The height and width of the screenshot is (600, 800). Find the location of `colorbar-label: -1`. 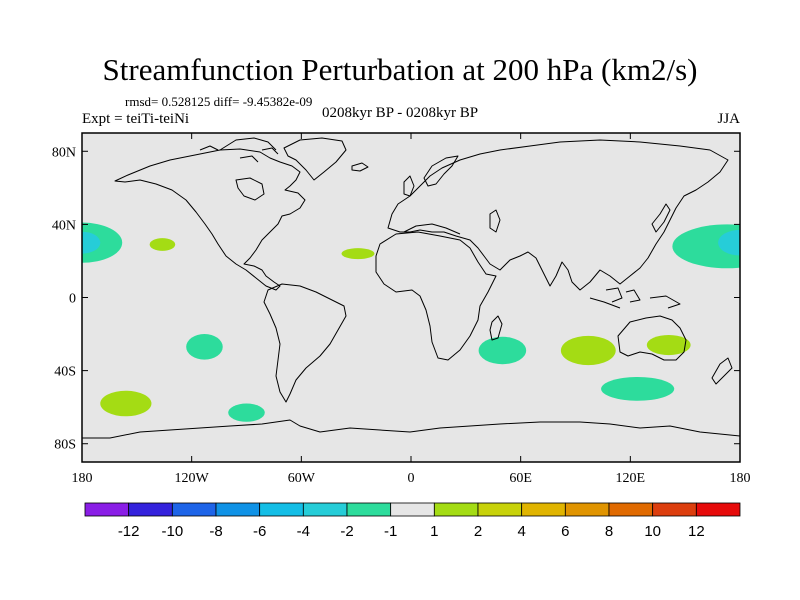

colorbar-label: -1 is located at coordinates (390, 531).